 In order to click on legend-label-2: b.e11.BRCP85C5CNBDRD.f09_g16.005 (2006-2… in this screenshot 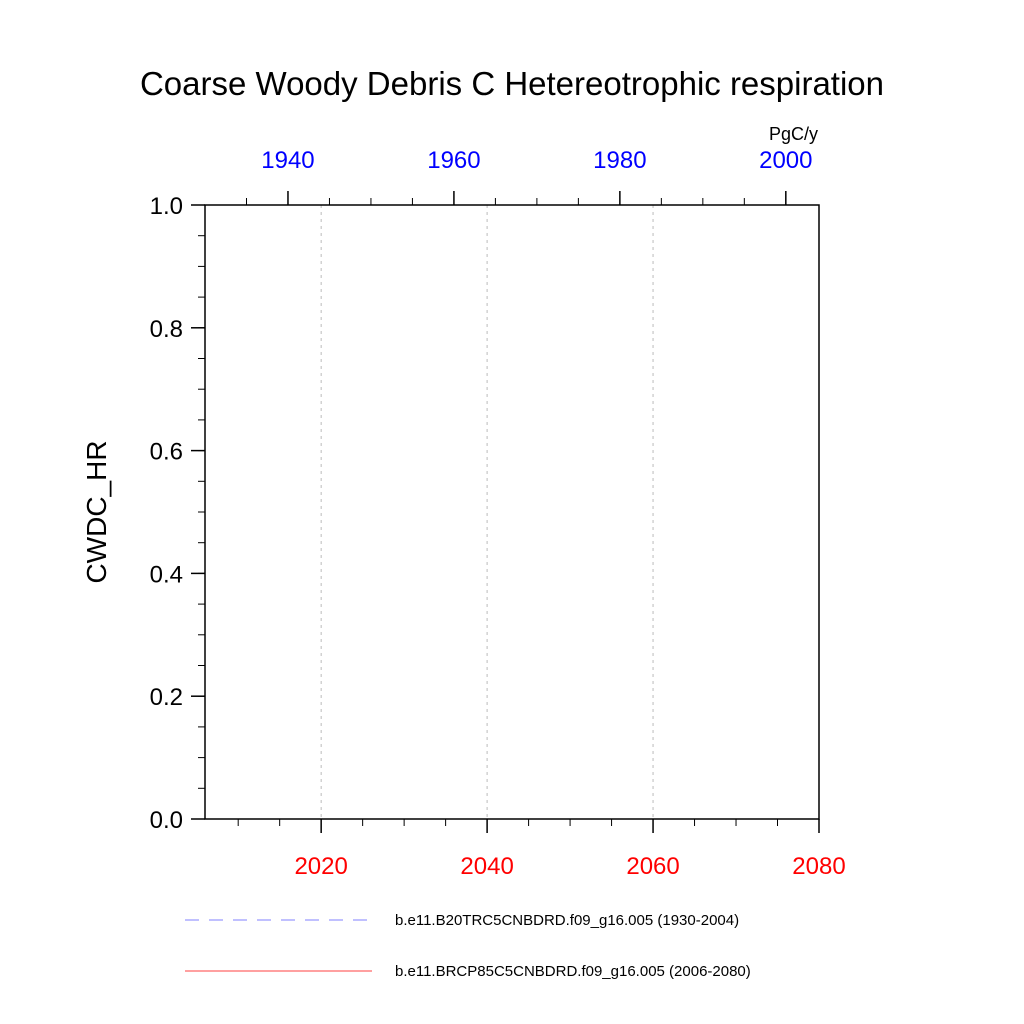, I will do `click(573, 971)`.